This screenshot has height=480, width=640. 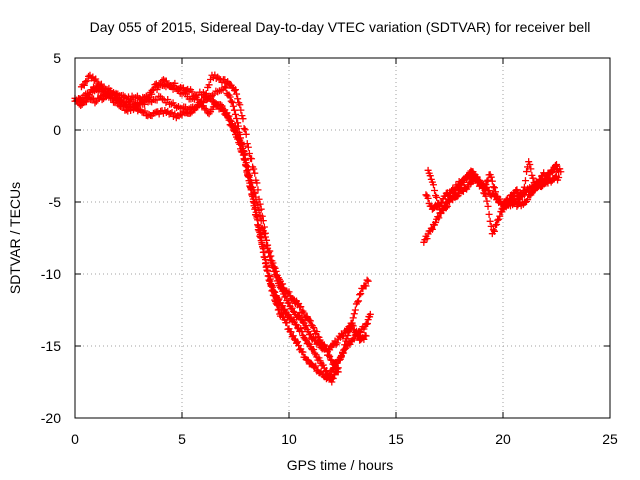 I want to click on y-tick-label: -5, so click(x=55, y=202).